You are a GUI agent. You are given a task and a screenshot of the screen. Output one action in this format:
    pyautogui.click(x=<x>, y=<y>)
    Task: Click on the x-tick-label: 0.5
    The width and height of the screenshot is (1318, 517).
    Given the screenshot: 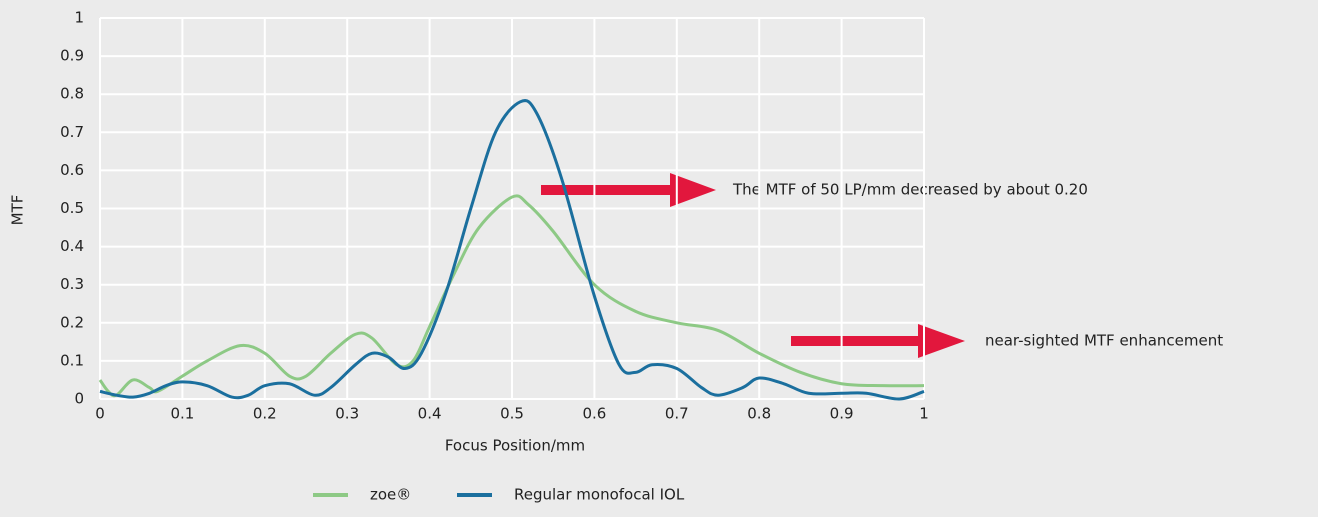 What is the action you would take?
    pyautogui.click(x=512, y=414)
    